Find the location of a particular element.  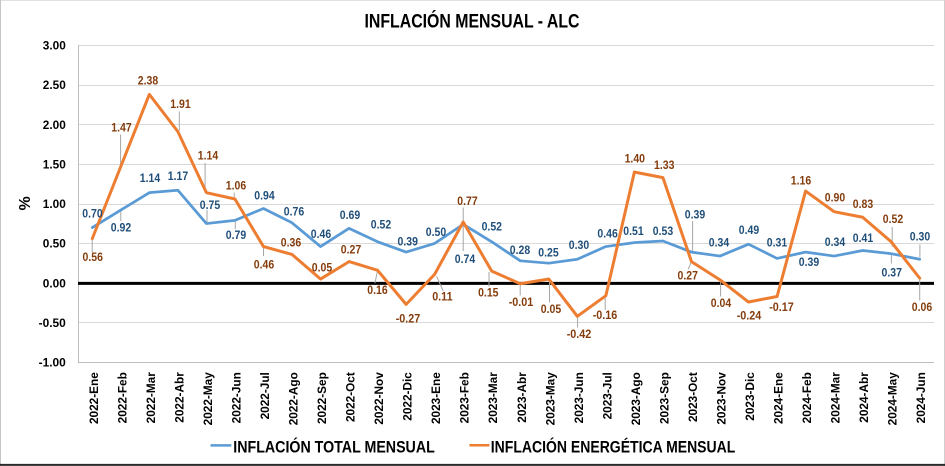

svg-text: 0.70 is located at coordinates (92, 215).